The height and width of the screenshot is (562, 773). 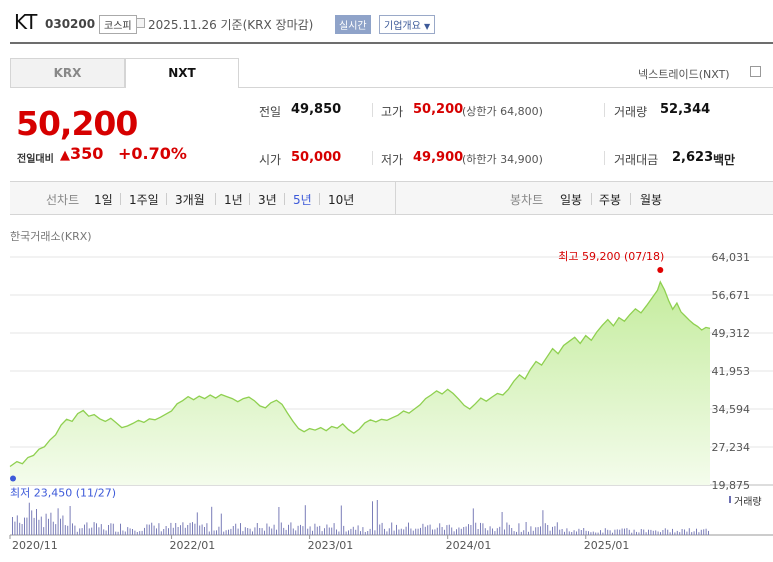 What do you see at coordinates (182, 73) in the screenshot?
I see `tab-nxt: NXT` at bounding box center [182, 73].